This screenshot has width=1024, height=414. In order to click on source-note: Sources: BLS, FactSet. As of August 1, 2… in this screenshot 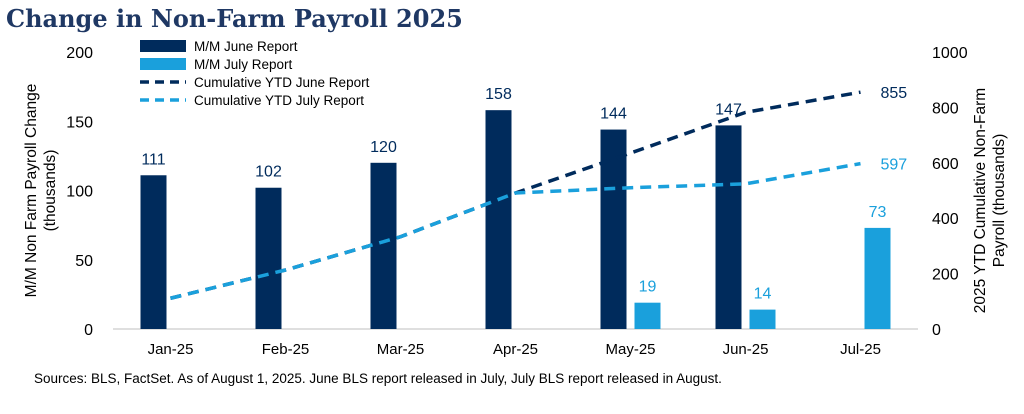, I will do `click(378, 378)`.